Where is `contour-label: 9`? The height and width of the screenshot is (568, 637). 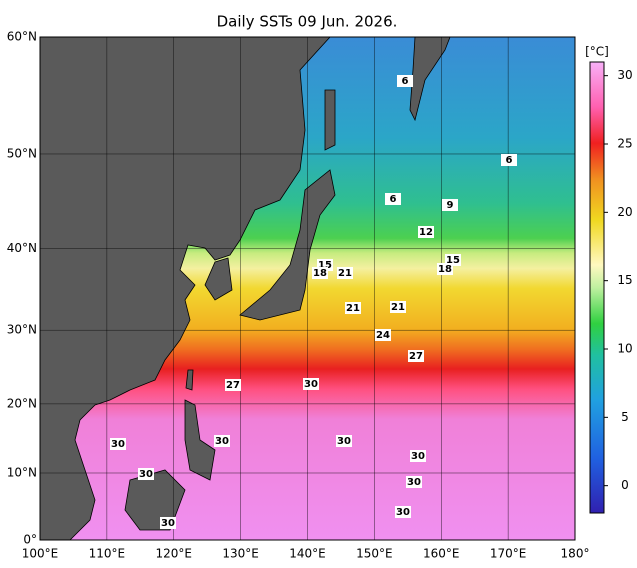 contour-label: 9 is located at coordinates (450, 205).